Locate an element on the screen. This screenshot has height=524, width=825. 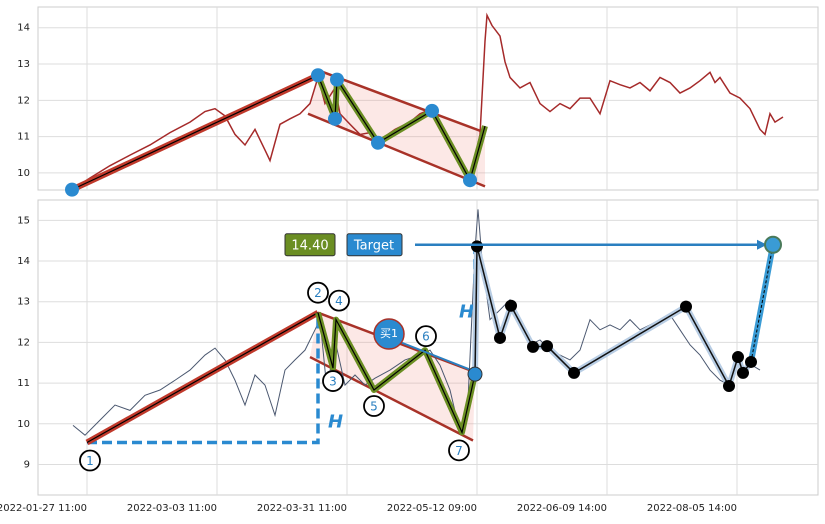
target-point is located at coordinates (773, 244).